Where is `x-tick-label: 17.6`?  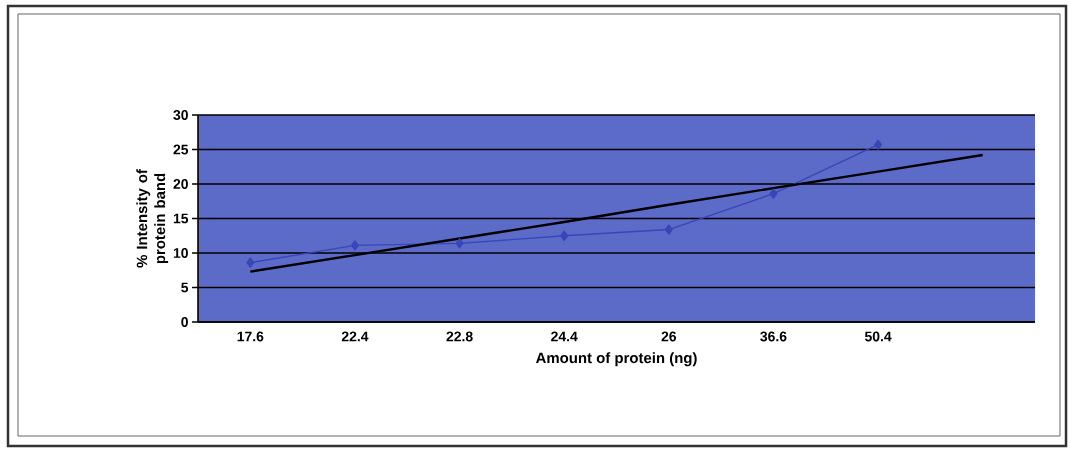
x-tick-label: 17.6 is located at coordinates (250, 336).